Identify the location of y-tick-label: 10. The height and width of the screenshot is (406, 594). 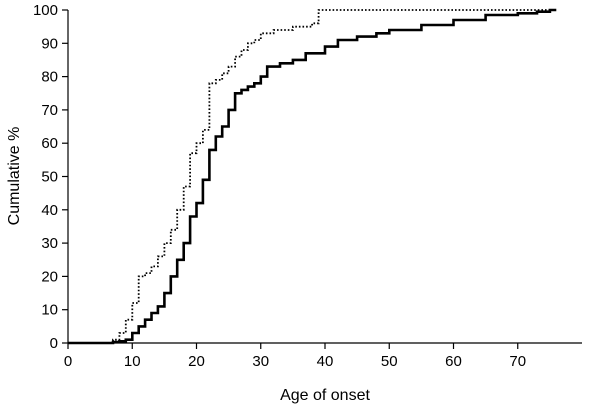
(49, 310).